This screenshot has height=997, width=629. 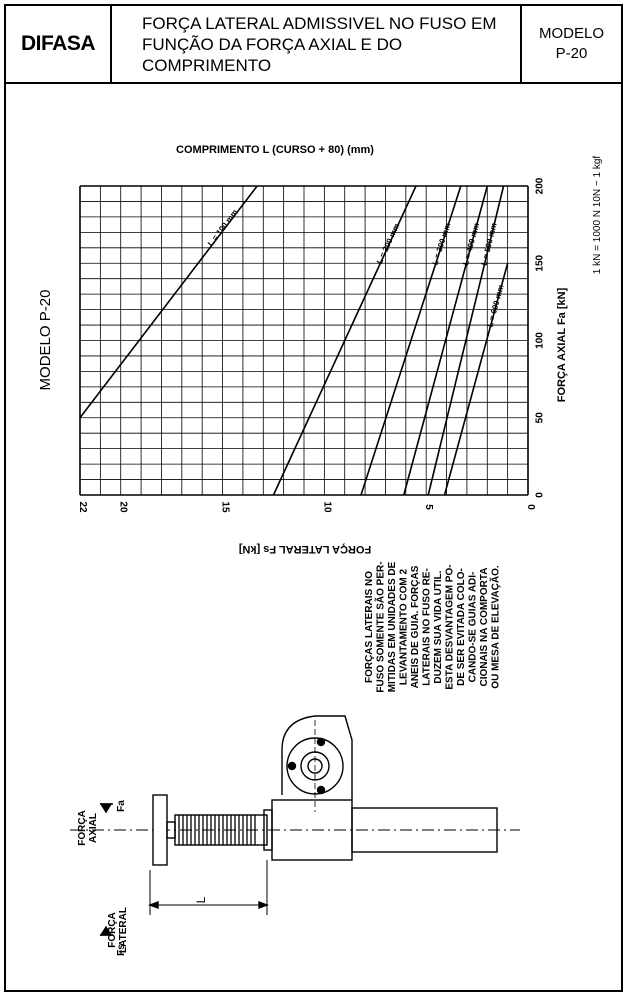 I want to click on note-line: ESTA DESVANTAGEM PO-, so click(x=450, y=626).